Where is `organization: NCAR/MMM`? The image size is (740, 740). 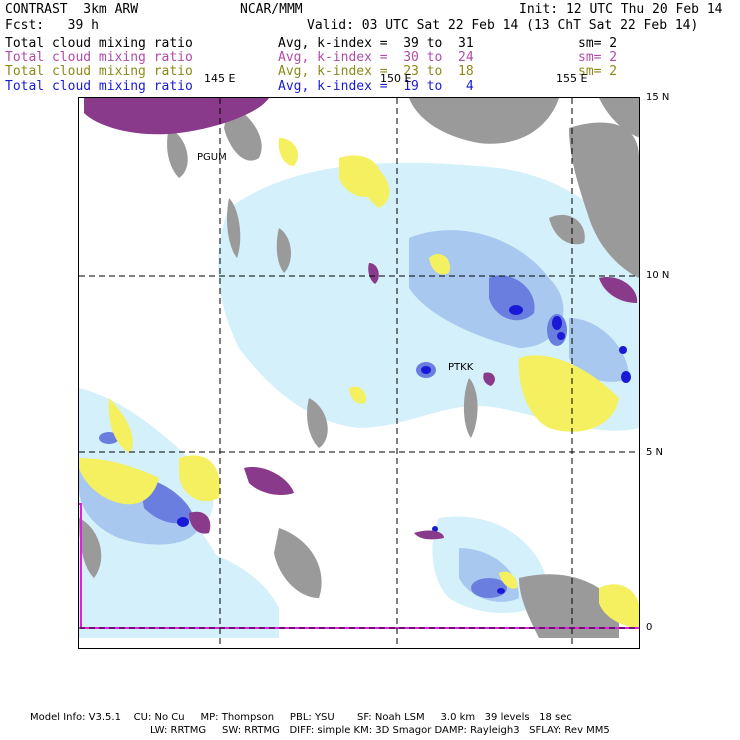 organization: NCAR/MMM is located at coordinates (271, 9).